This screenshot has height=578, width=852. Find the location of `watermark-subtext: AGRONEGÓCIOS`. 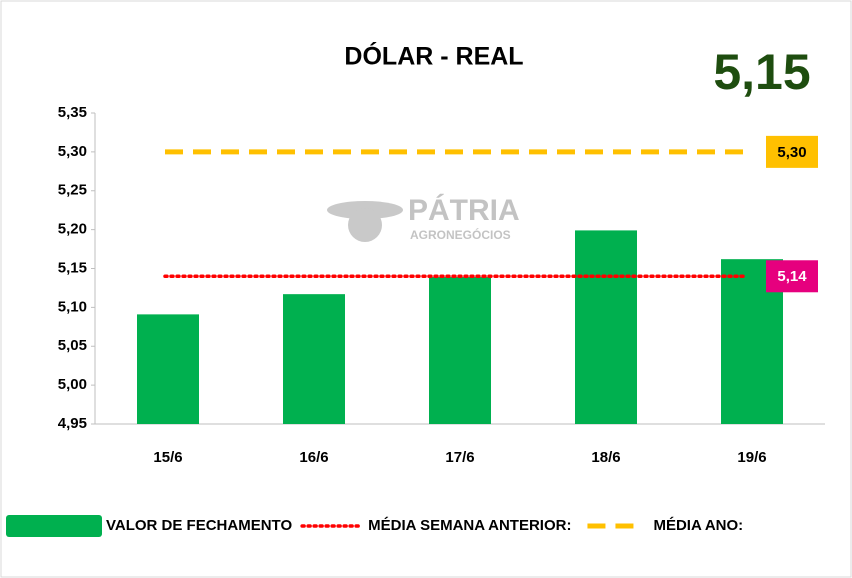

watermark-subtext: AGRONEGÓCIOS is located at coordinates (460, 234).